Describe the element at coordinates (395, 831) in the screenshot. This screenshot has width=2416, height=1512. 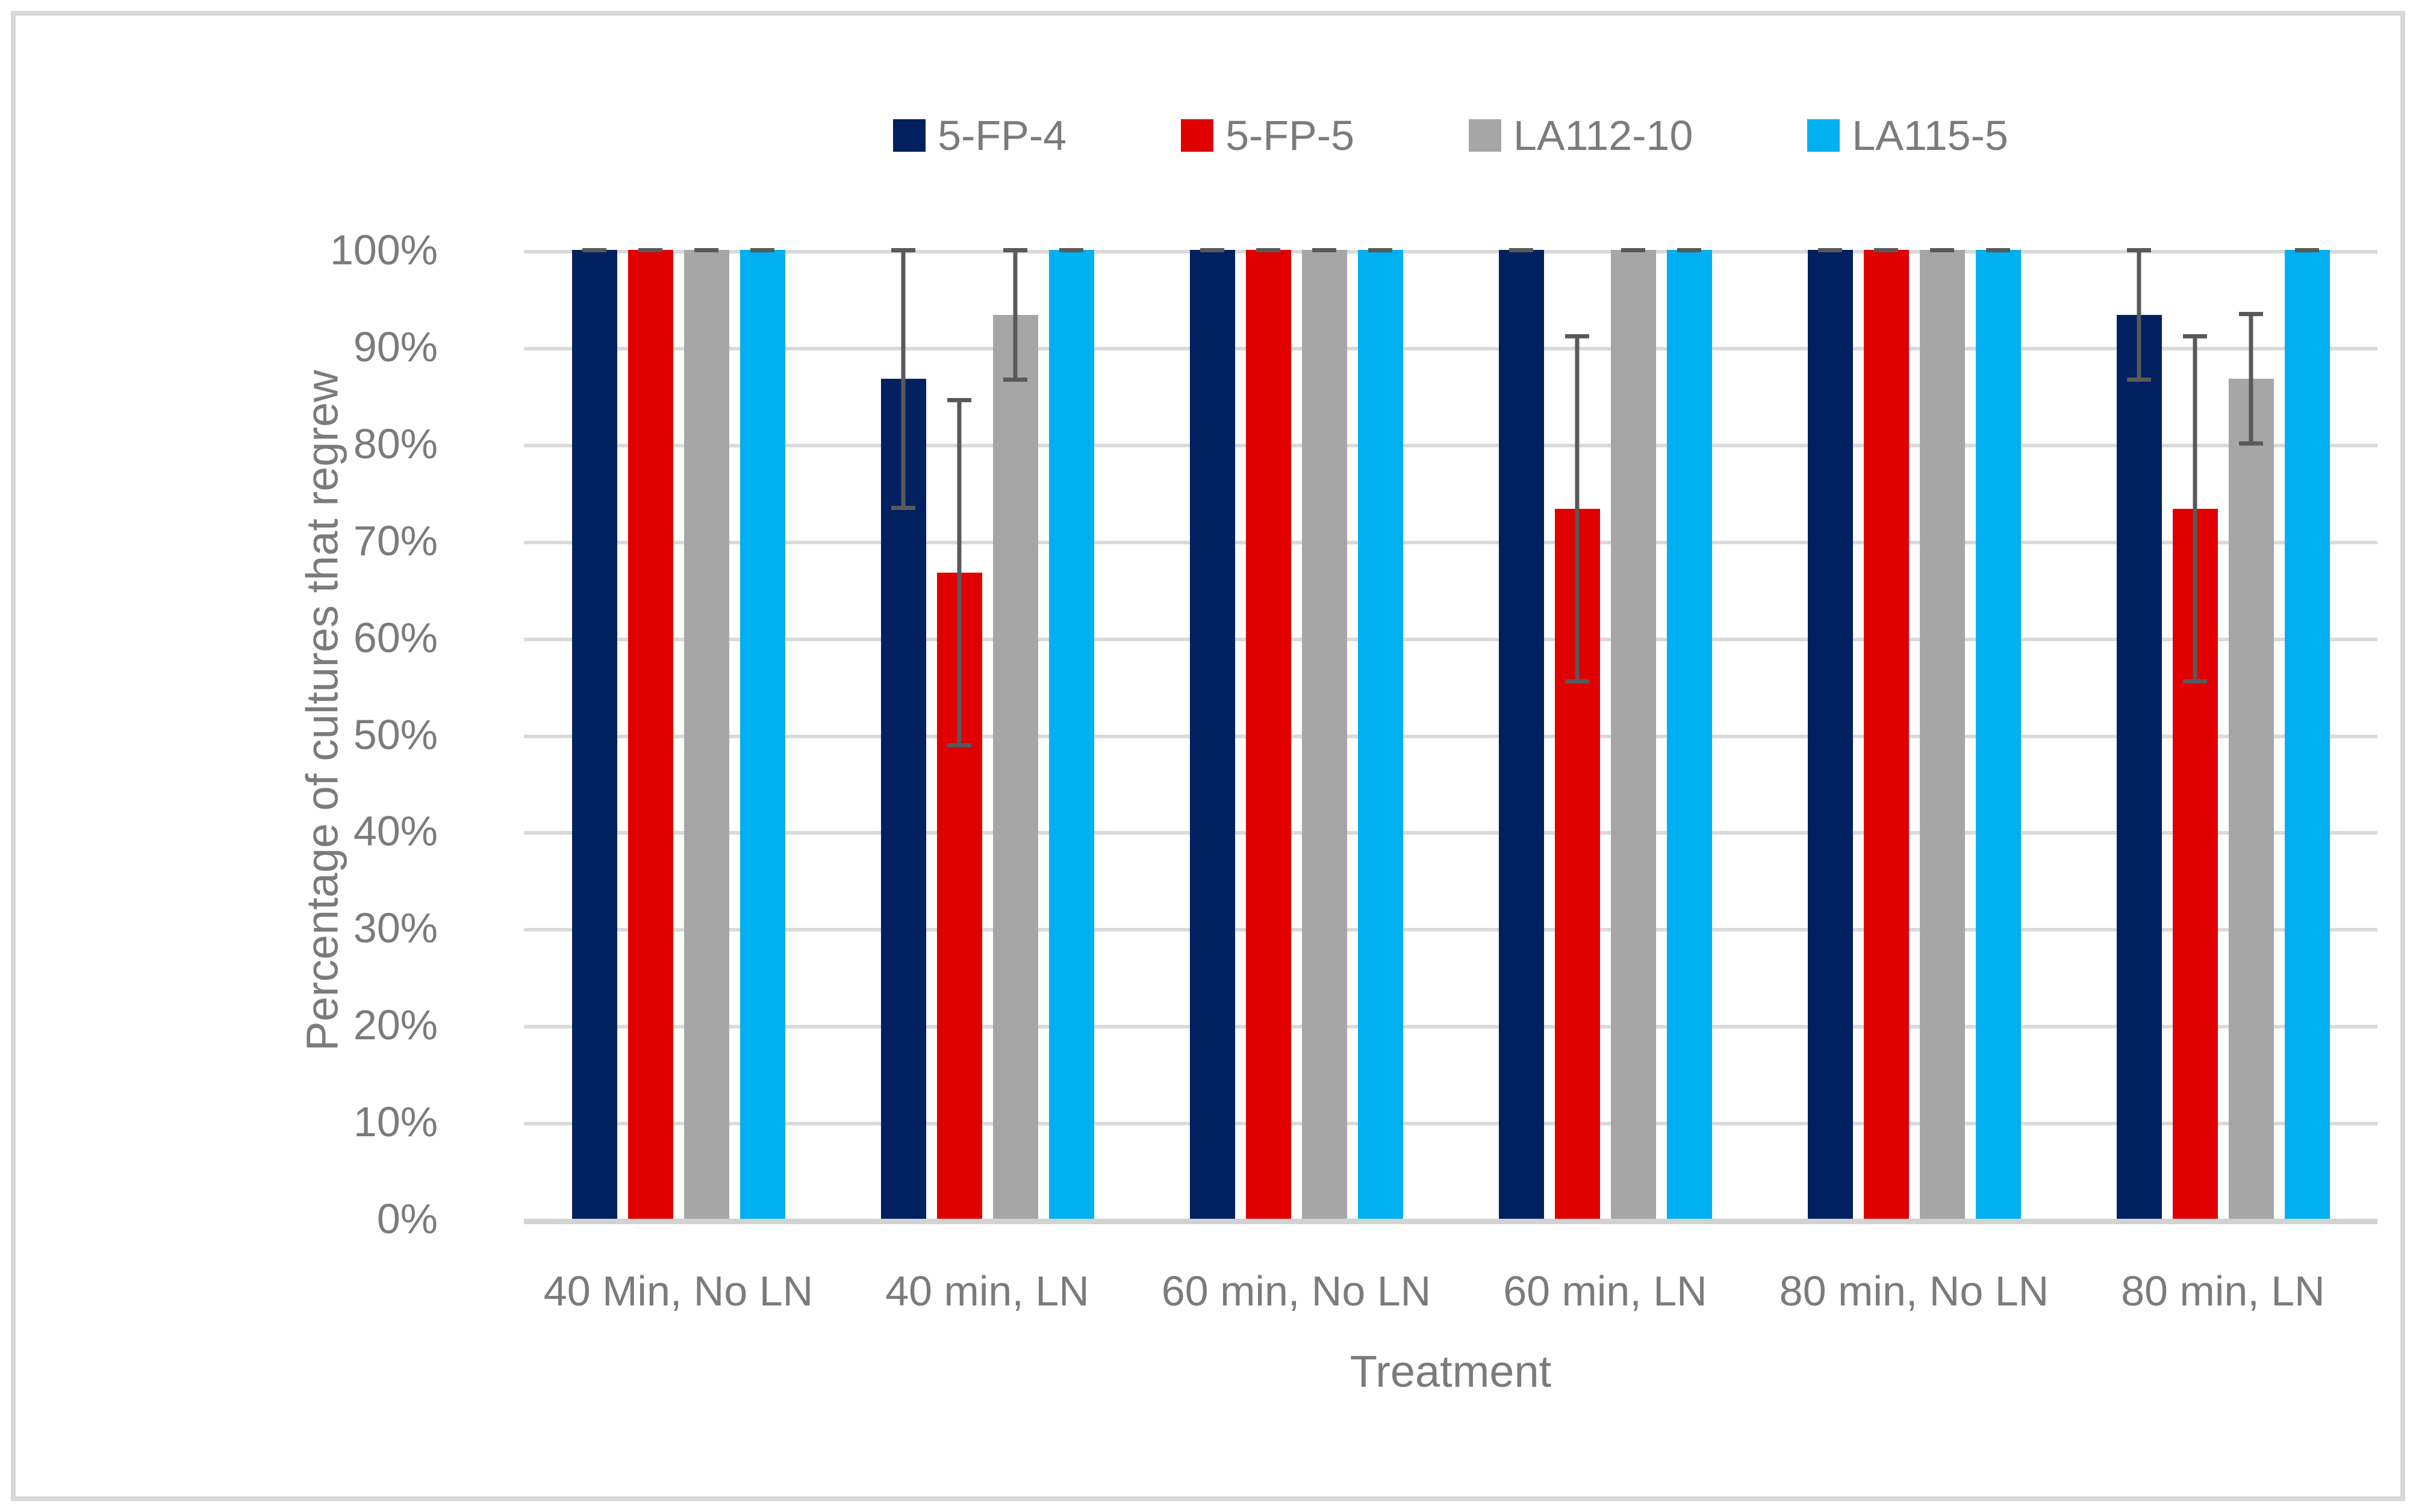
I see `y-tick-label-40: 40%` at that location.